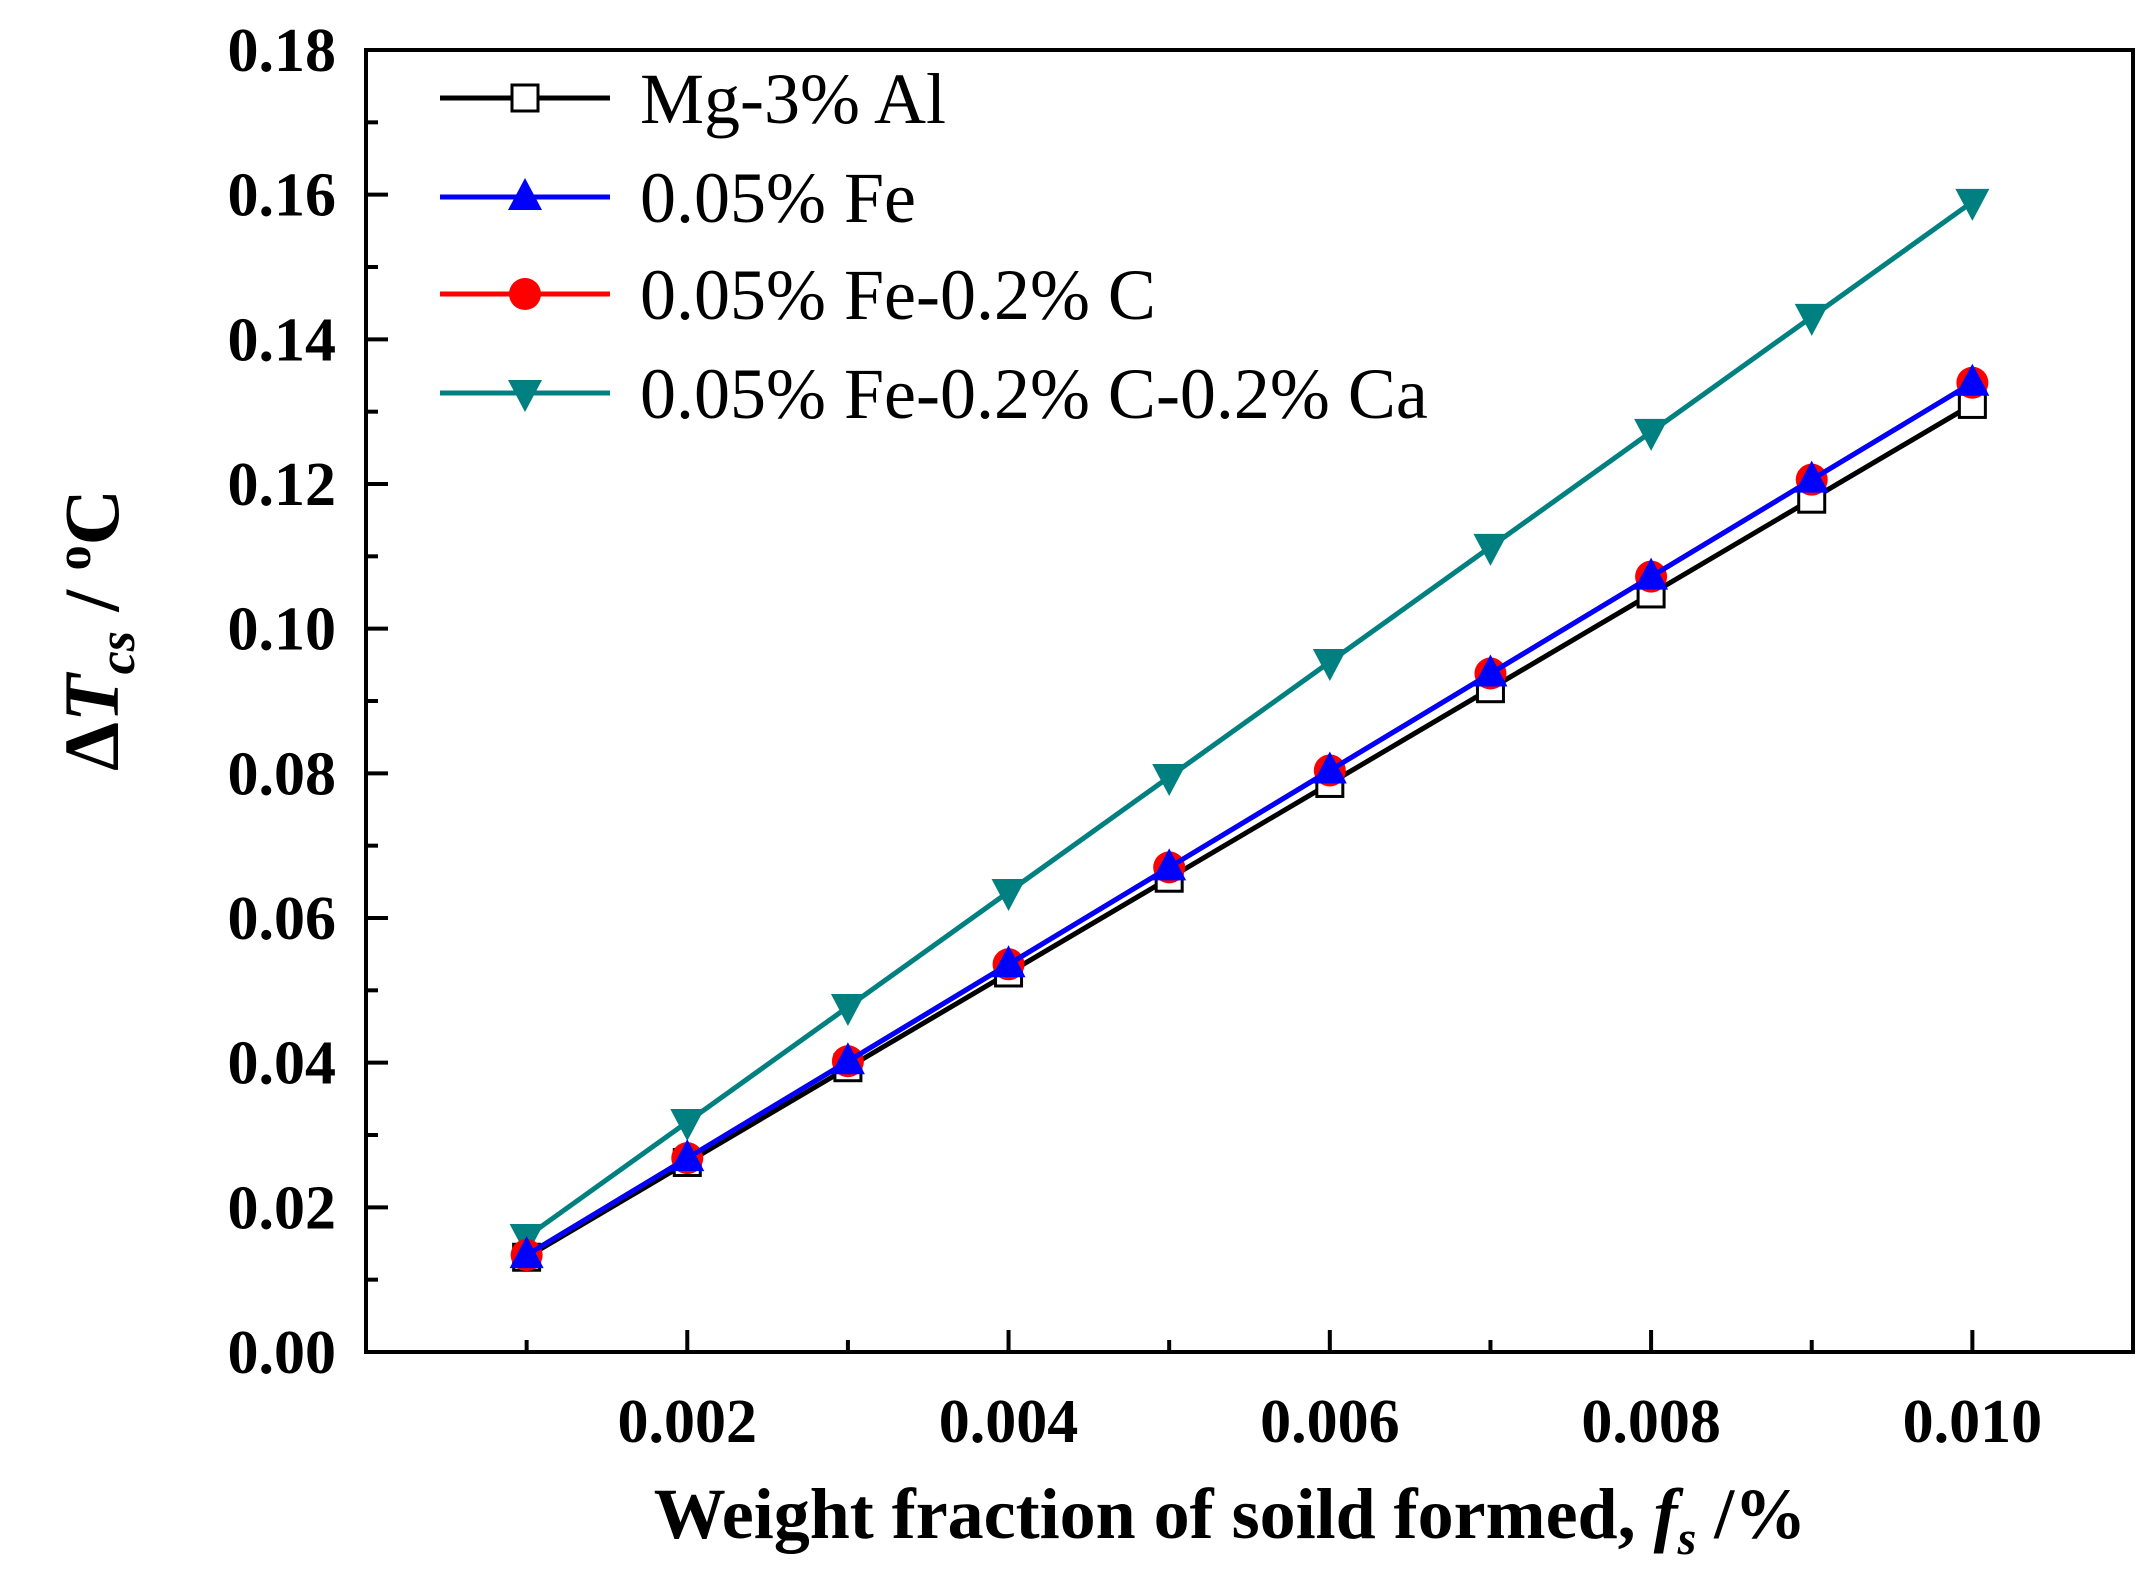 This screenshot has width=2152, height=1580. Describe the element at coordinates (282, 630) in the screenshot. I see `y-tick-label: 0.10` at that location.